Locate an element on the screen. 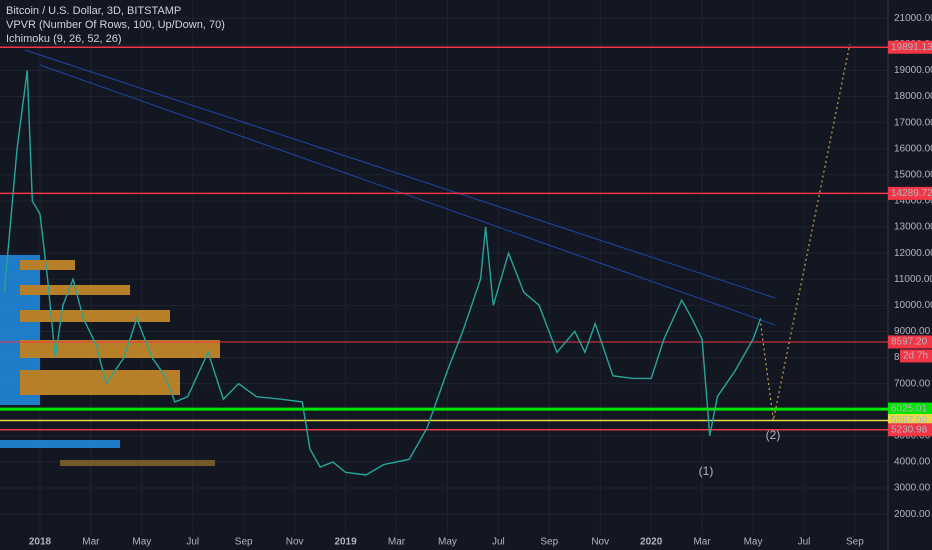 This screenshot has width=932, height=550. level-label: 19891.13 is located at coordinates (911, 47).